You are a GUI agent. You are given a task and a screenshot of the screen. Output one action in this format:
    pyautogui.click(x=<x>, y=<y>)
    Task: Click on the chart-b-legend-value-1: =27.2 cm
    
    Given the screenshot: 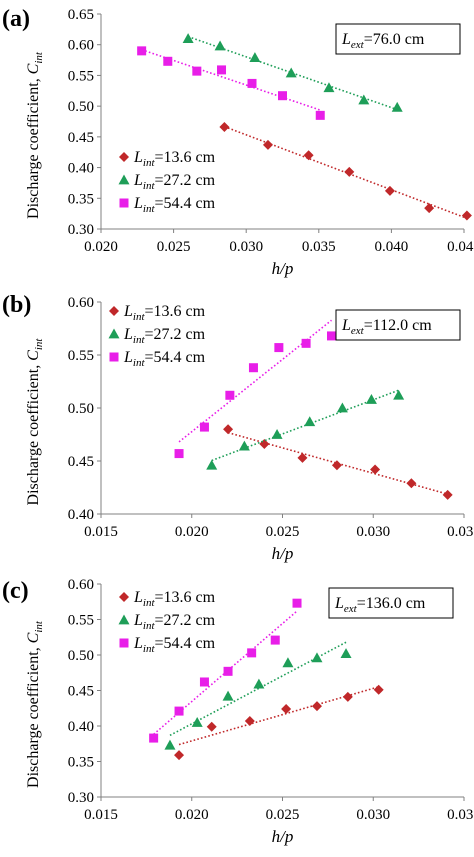 What is the action you would take?
    pyautogui.click(x=175, y=334)
    